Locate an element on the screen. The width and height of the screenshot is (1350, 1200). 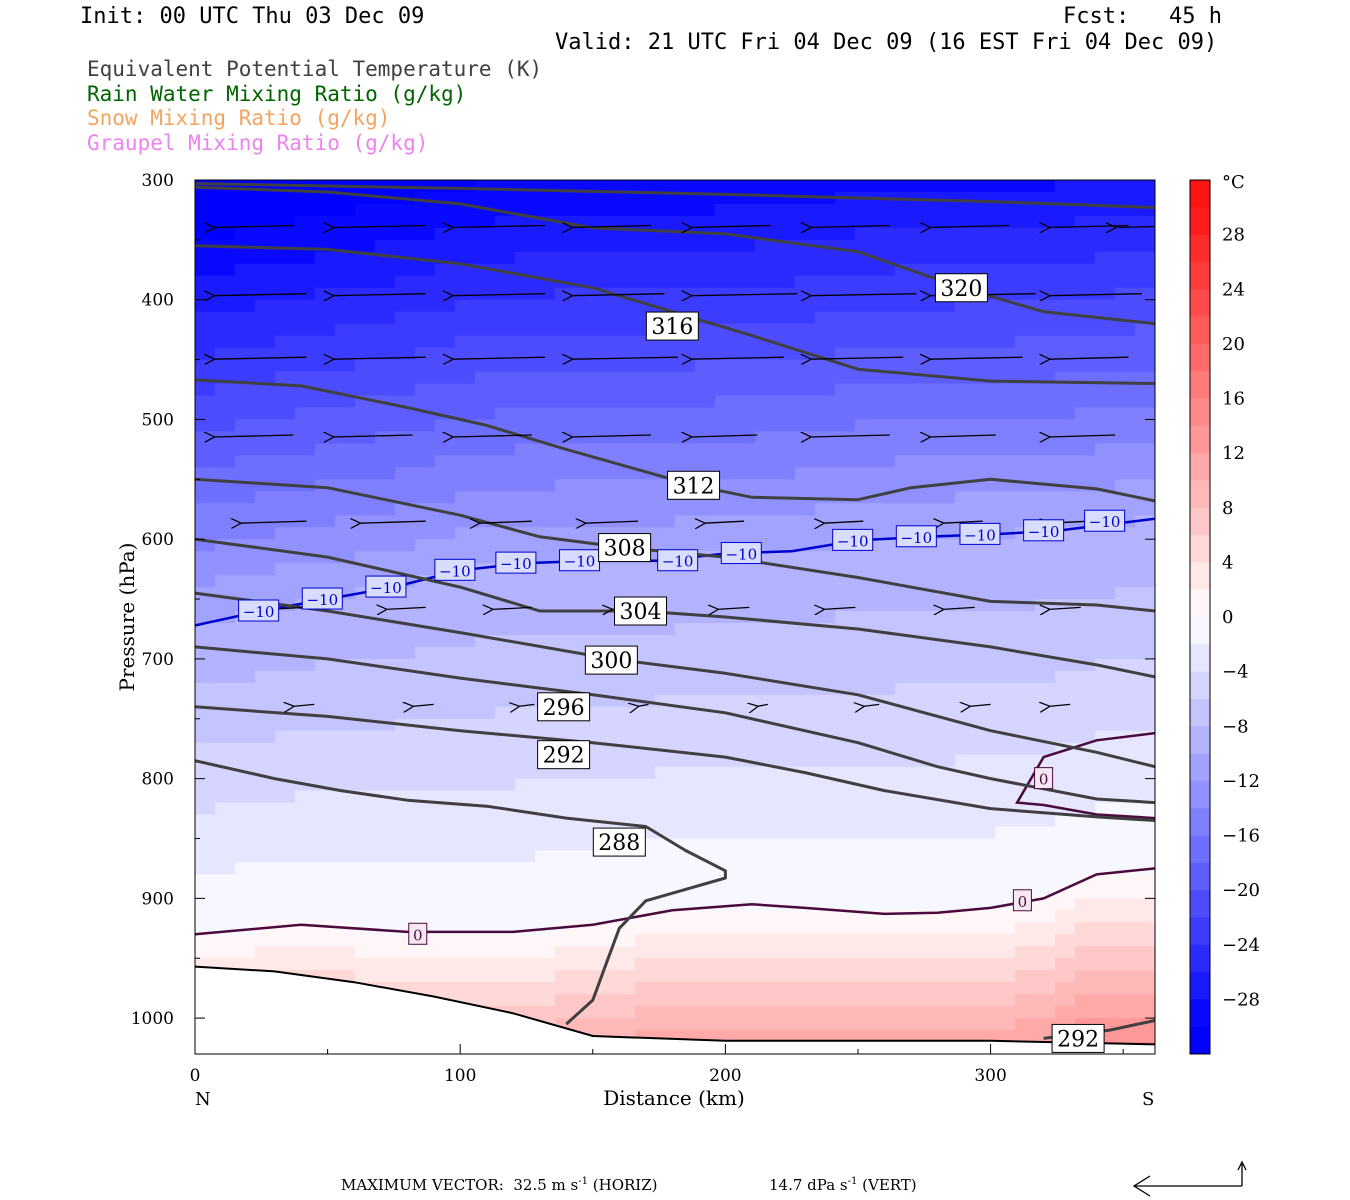
colorbar-swatch is located at coordinates (1200, 194).